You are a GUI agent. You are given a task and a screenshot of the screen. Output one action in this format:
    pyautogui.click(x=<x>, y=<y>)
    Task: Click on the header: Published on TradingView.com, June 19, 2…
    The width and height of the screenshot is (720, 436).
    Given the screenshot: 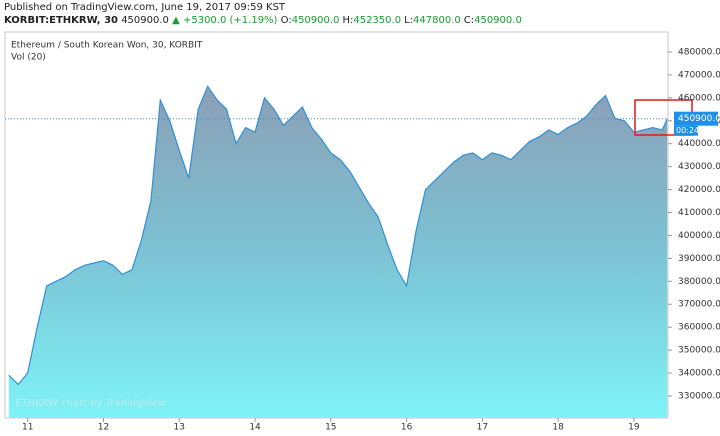 What is the action you would take?
    pyautogui.click(x=264, y=14)
    